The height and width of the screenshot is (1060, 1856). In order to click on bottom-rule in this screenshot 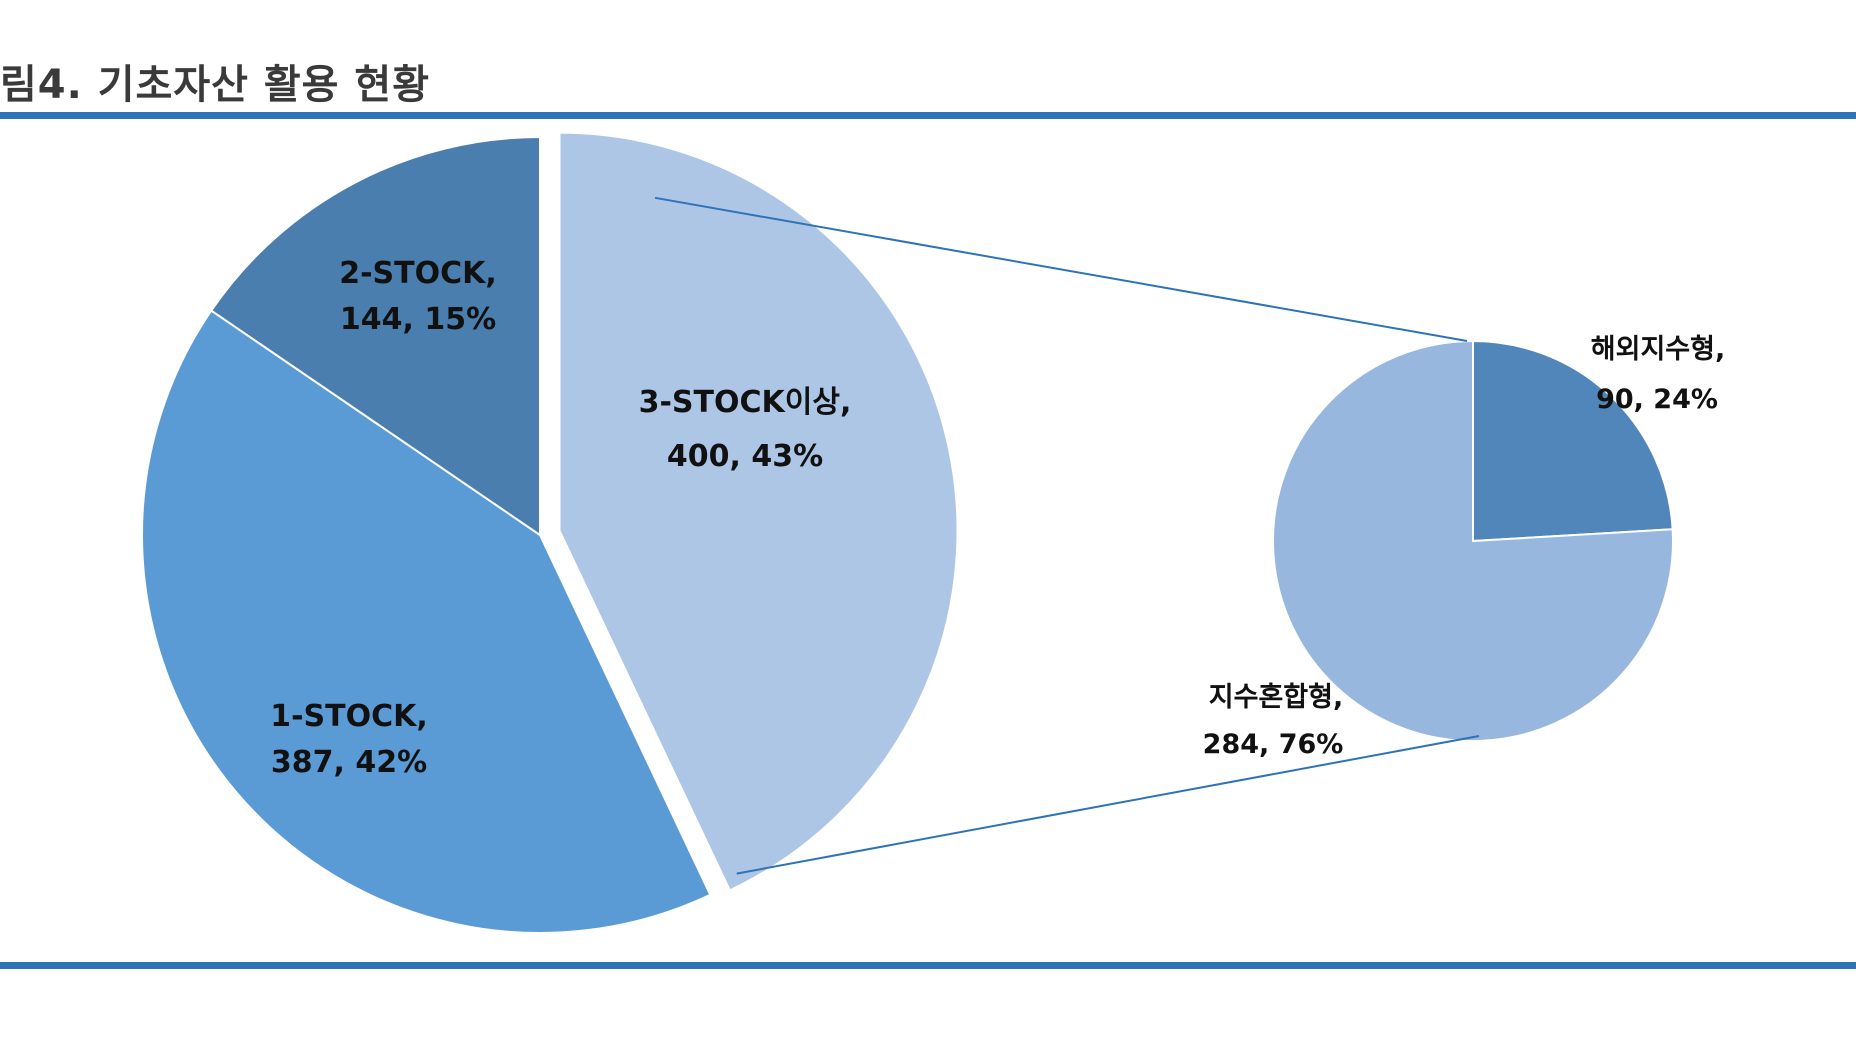, I will do `click(928, 965)`.